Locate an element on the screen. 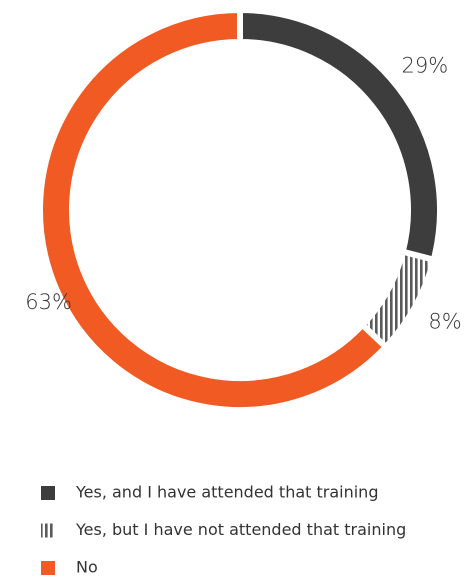  legend-label: No is located at coordinates (87, 567).